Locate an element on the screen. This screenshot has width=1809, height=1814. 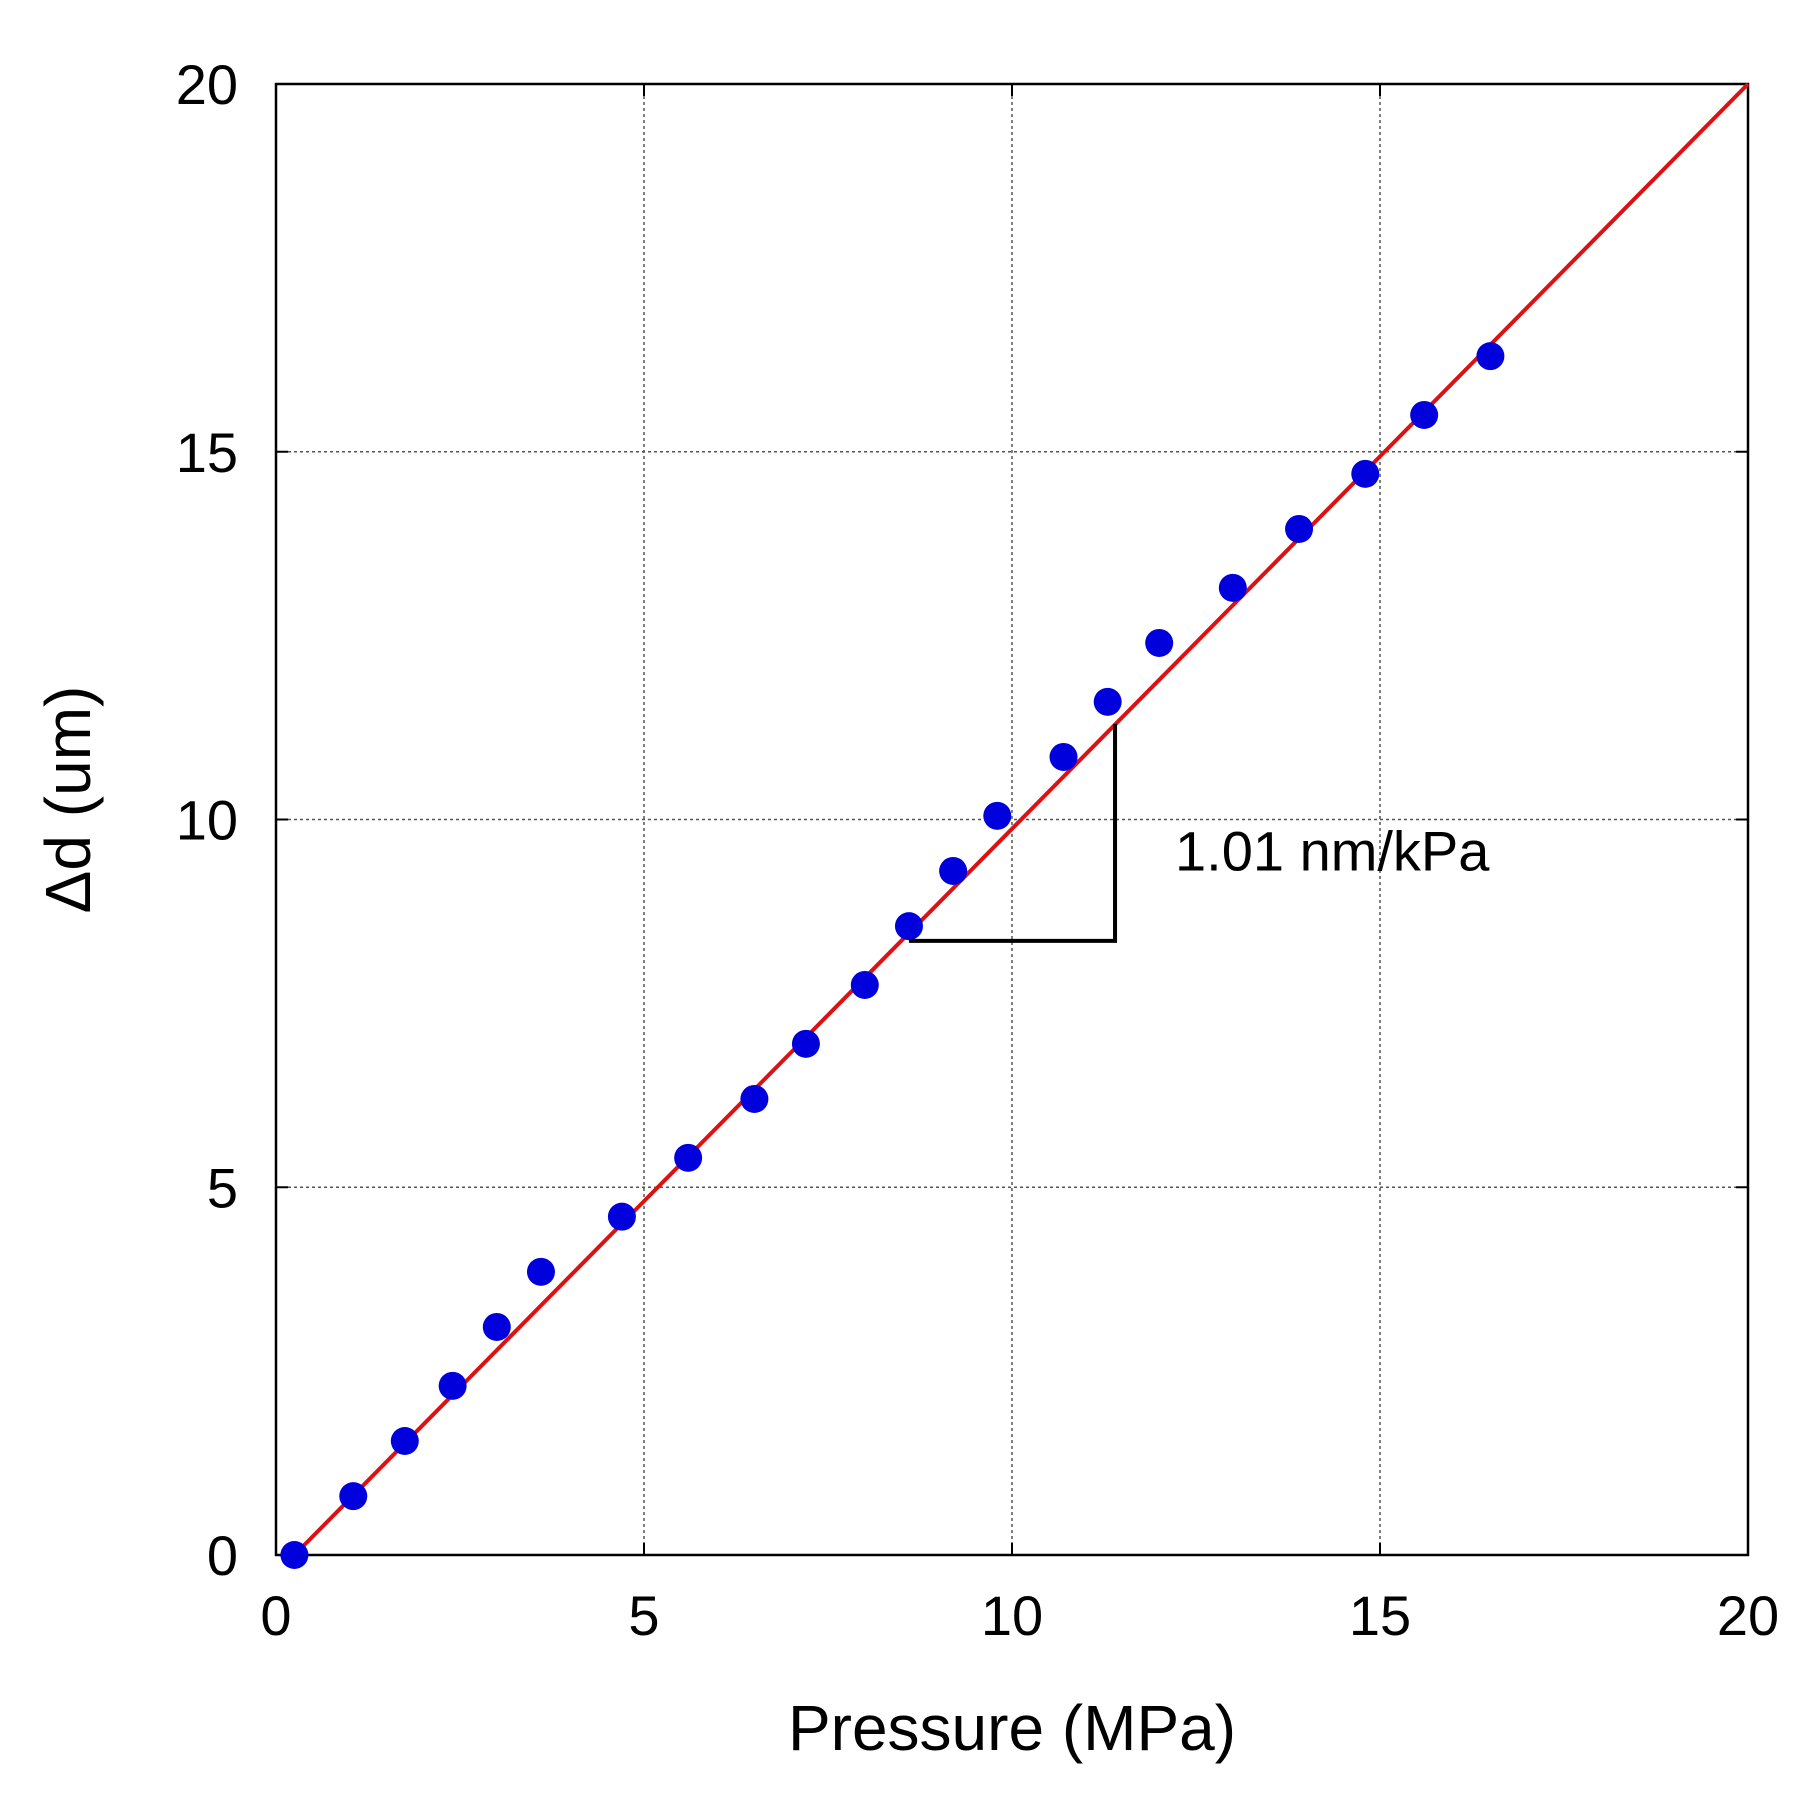
y-tick-label: 15 is located at coordinates (207, 452).